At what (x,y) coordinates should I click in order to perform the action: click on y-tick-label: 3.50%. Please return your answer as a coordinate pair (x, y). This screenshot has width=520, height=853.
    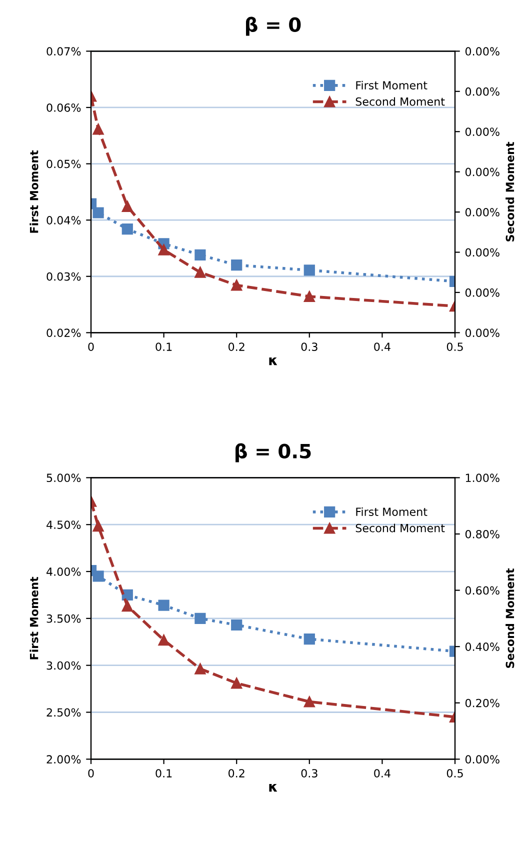
    Looking at the image, I should click on (63, 618).